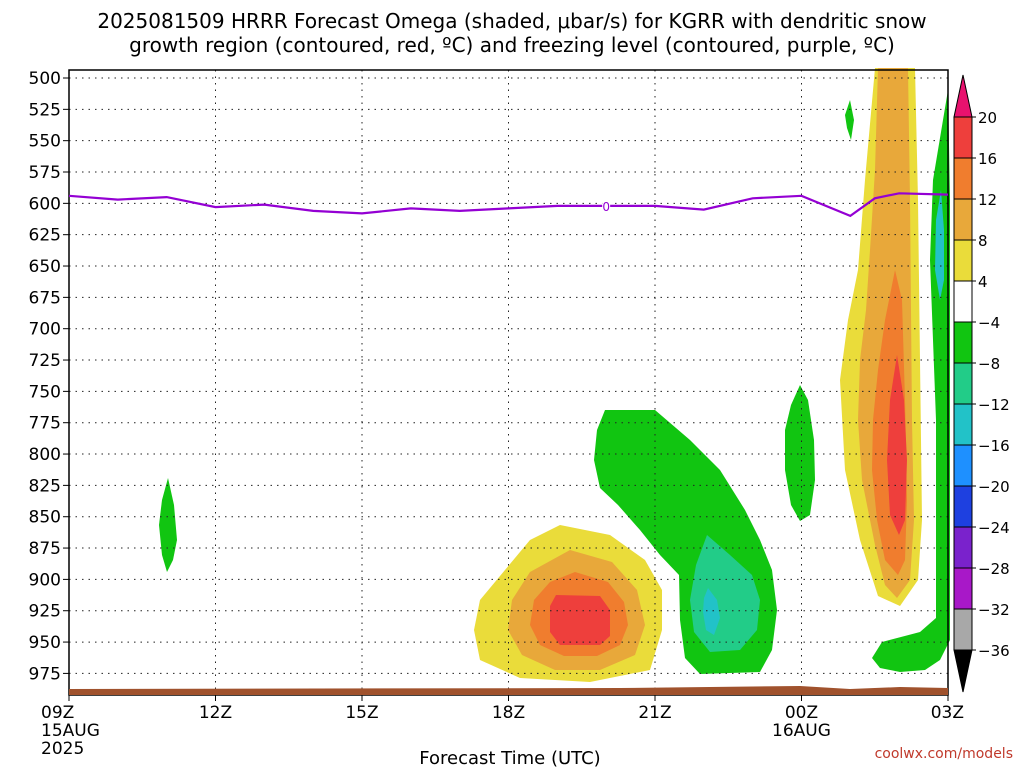 Image resolution: width=1024 pixels, height=768 pixels. Describe the element at coordinates (994, 528) in the screenshot. I see `colorbar-label: −24` at that location.